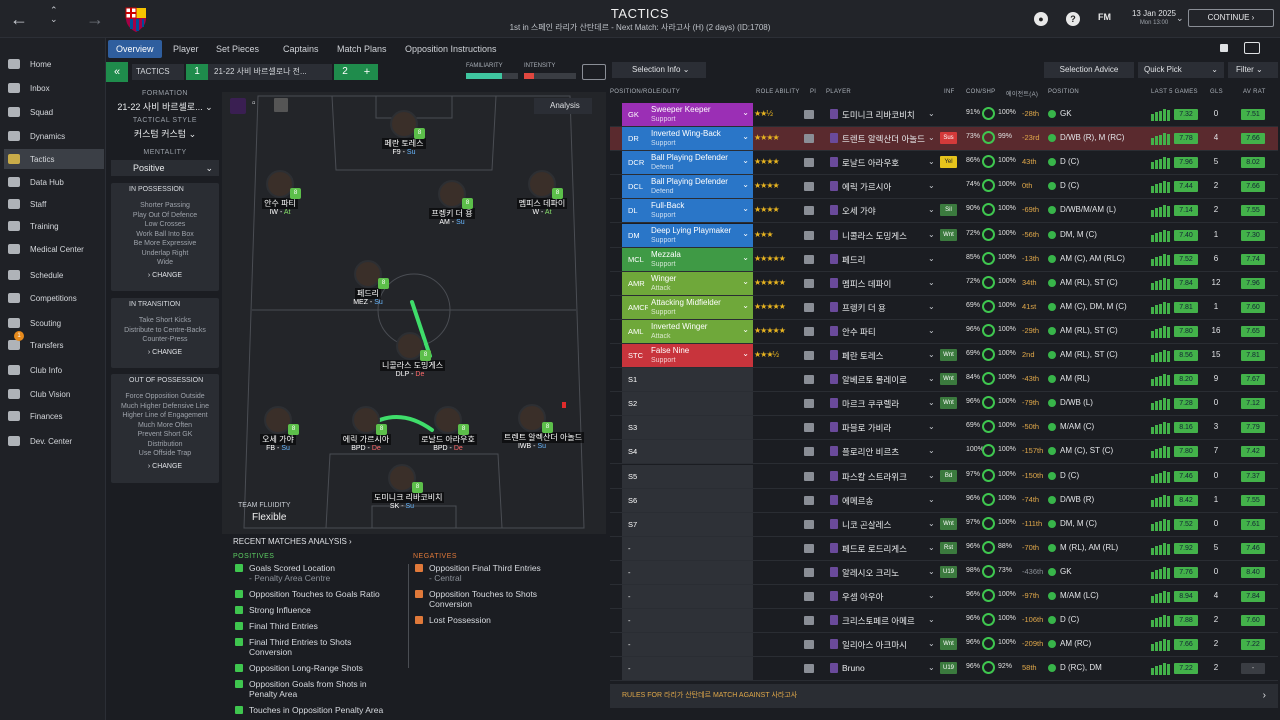 The width and height of the screenshot is (1280, 720). I want to click on col-inf: INF, so click(949, 92).